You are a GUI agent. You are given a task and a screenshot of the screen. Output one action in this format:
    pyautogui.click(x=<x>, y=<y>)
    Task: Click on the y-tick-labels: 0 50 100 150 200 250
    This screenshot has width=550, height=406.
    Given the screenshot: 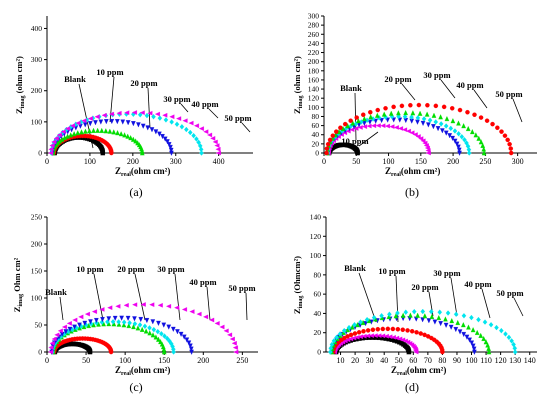 What is the action you would take?
    pyautogui.click(x=39, y=285)
    